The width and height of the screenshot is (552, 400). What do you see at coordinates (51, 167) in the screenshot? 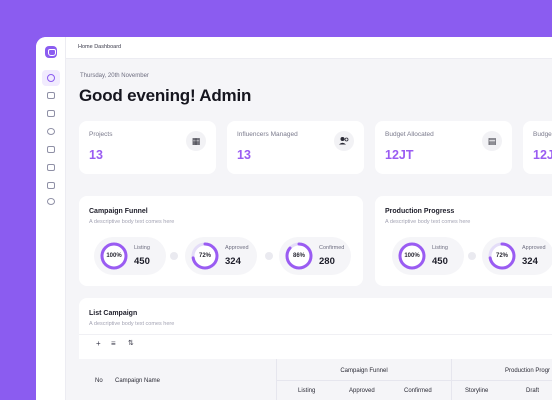
I see `document-icon` at bounding box center [51, 167].